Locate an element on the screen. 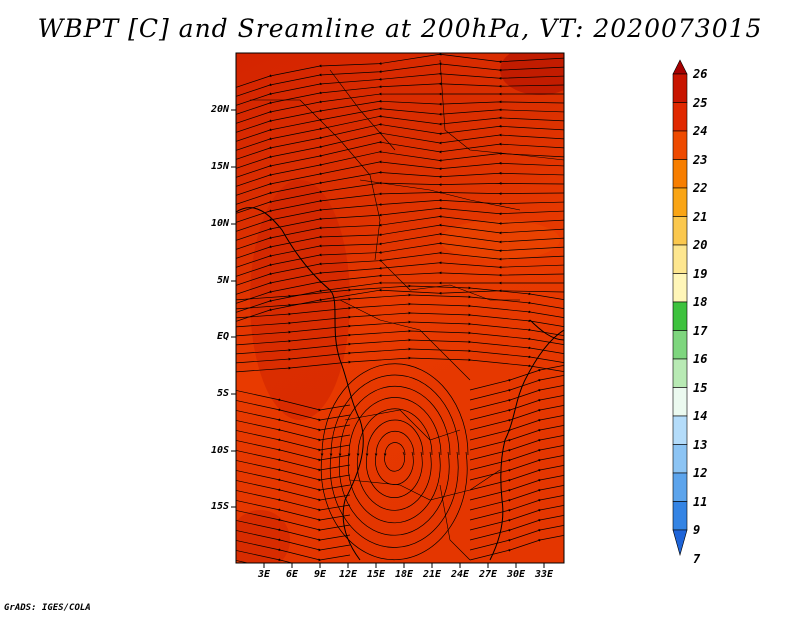  lon-label: 27E is located at coordinates (488, 574).